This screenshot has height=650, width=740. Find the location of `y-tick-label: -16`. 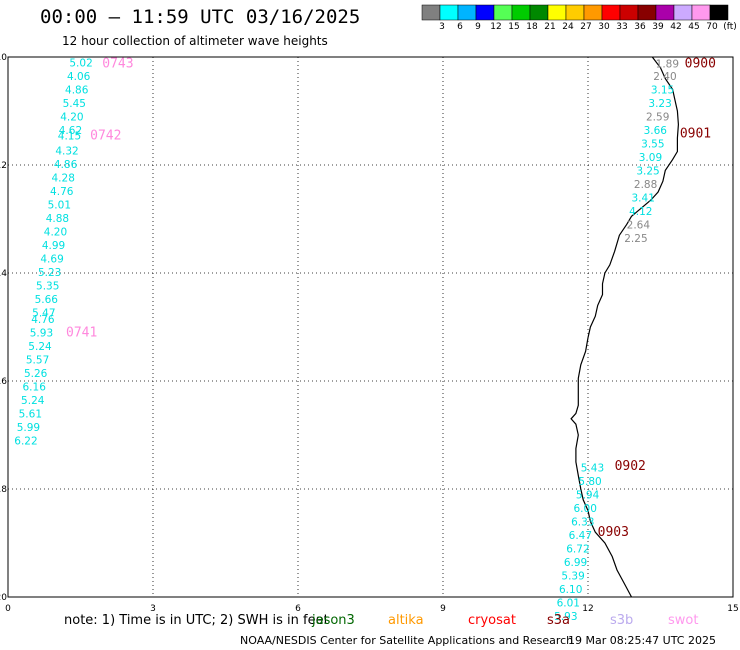

y-tick-label: -16 is located at coordinates (3, 382).